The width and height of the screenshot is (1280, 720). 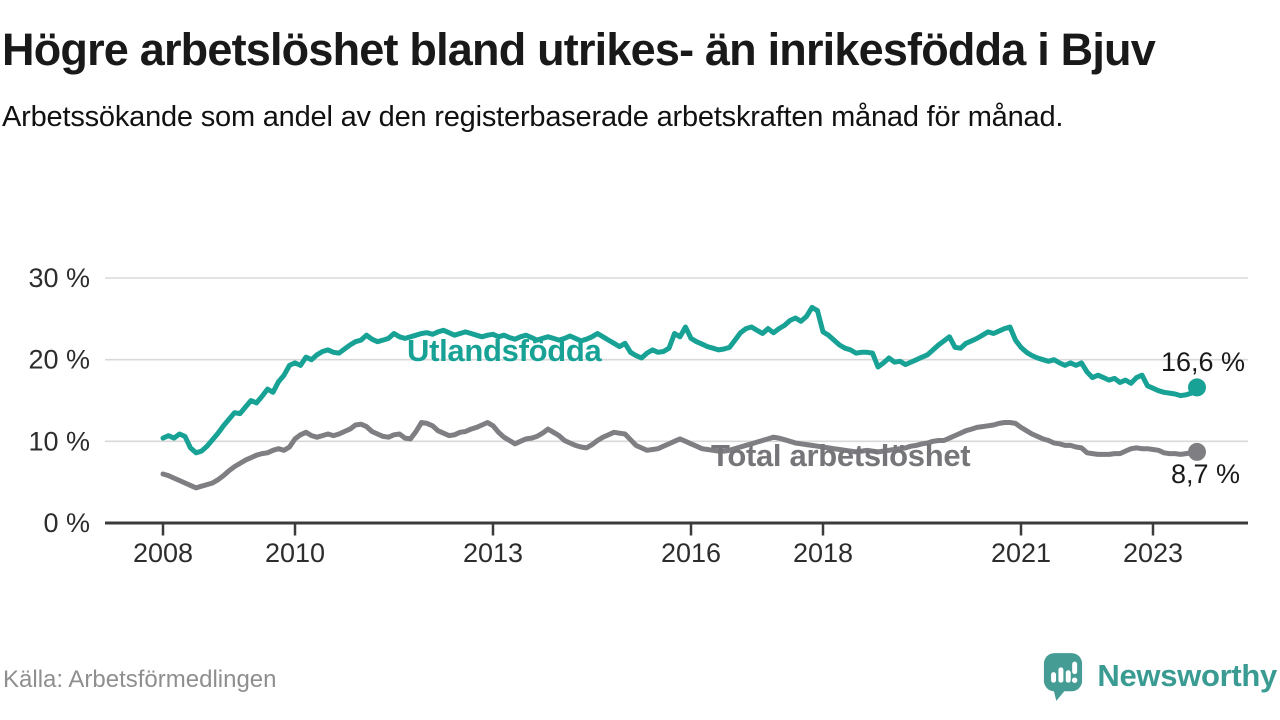 I want to click on newsworthy-speech-bubble-bar-chart-icon, so click(x=1063, y=677).